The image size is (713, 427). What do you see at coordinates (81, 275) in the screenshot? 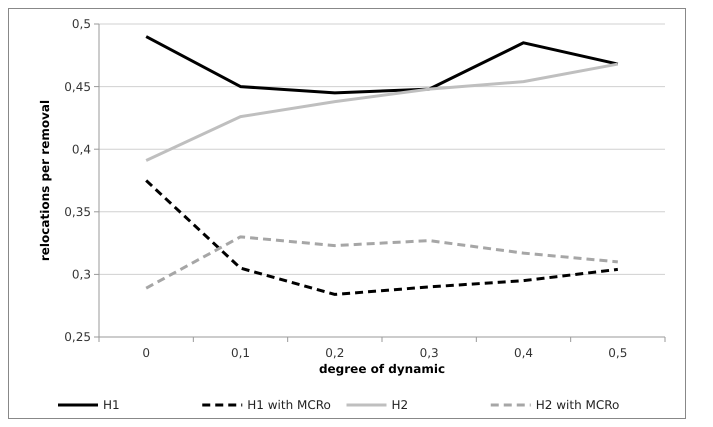
I see `y-tick-label: 0,3` at bounding box center [81, 275].